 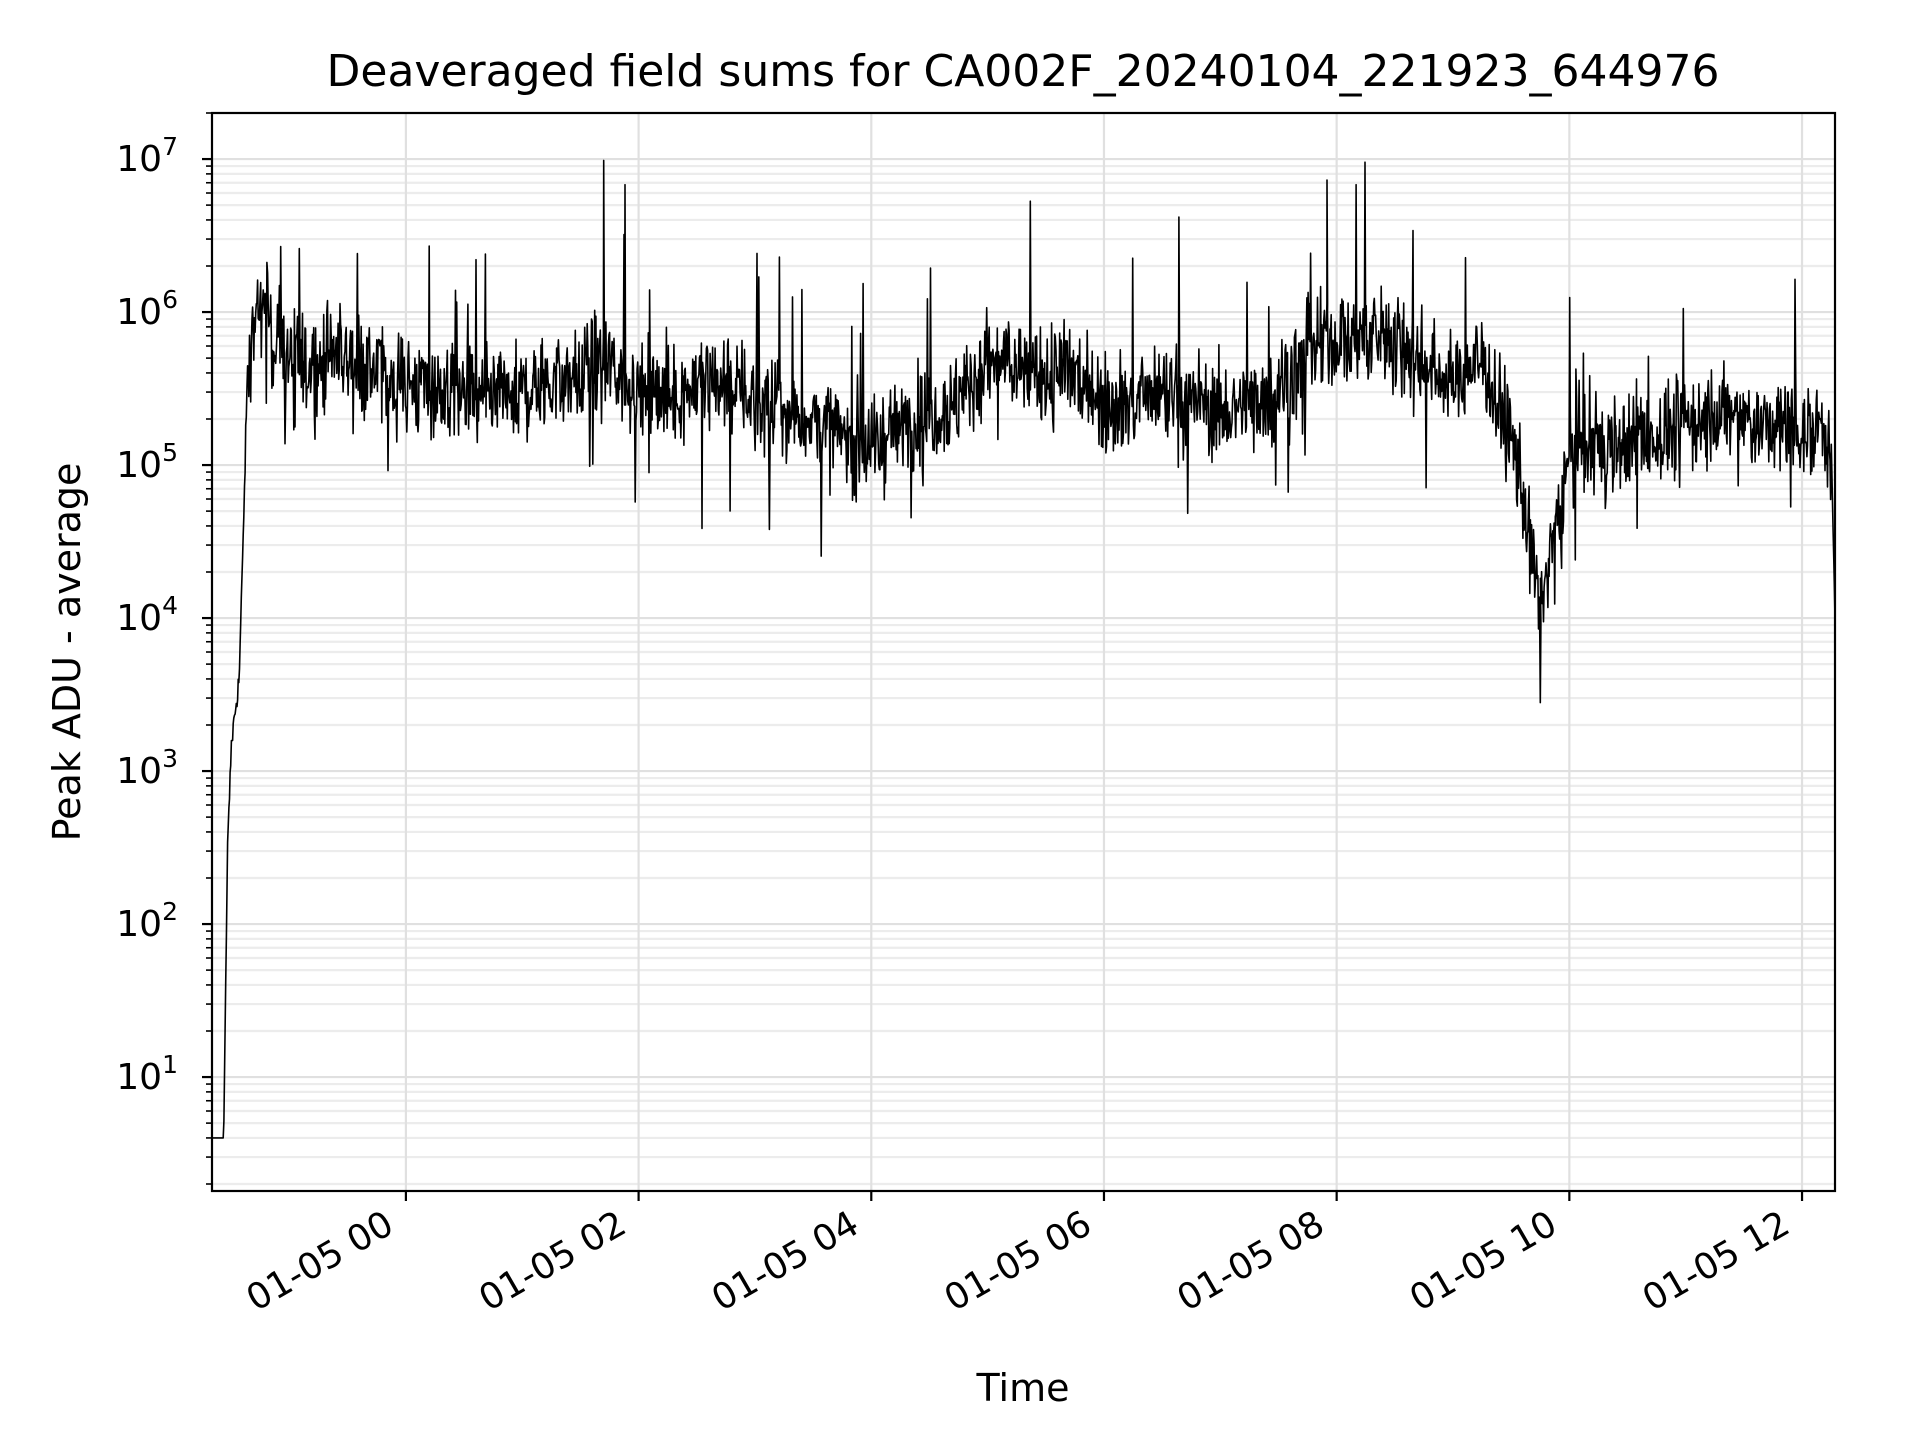 What do you see at coordinates (147, 309) in the screenshot?
I see `y-tick-label: 10⁶` at bounding box center [147, 309].